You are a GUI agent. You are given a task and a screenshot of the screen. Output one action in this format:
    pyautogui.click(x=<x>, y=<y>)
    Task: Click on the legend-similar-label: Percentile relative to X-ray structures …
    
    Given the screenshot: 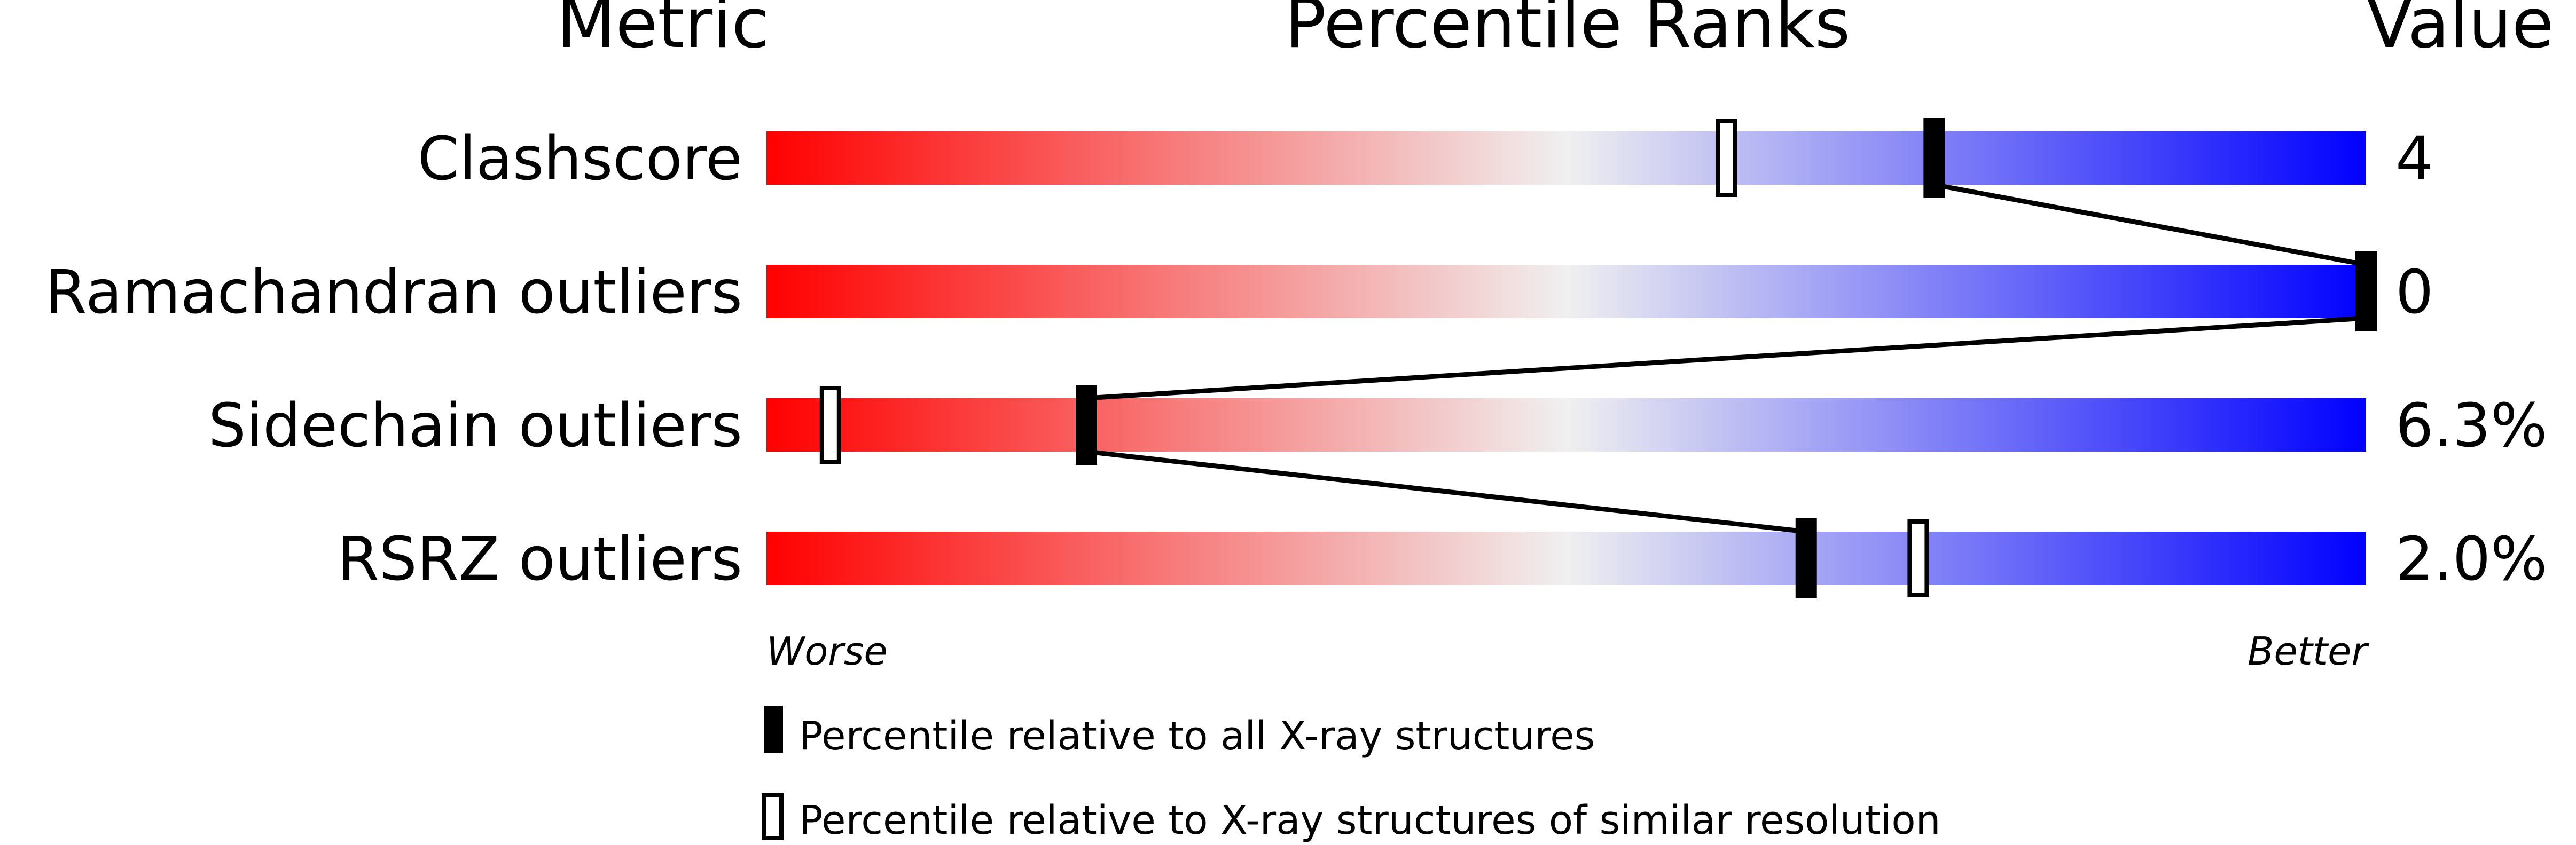 What is the action you would take?
    pyautogui.click(x=1370, y=820)
    